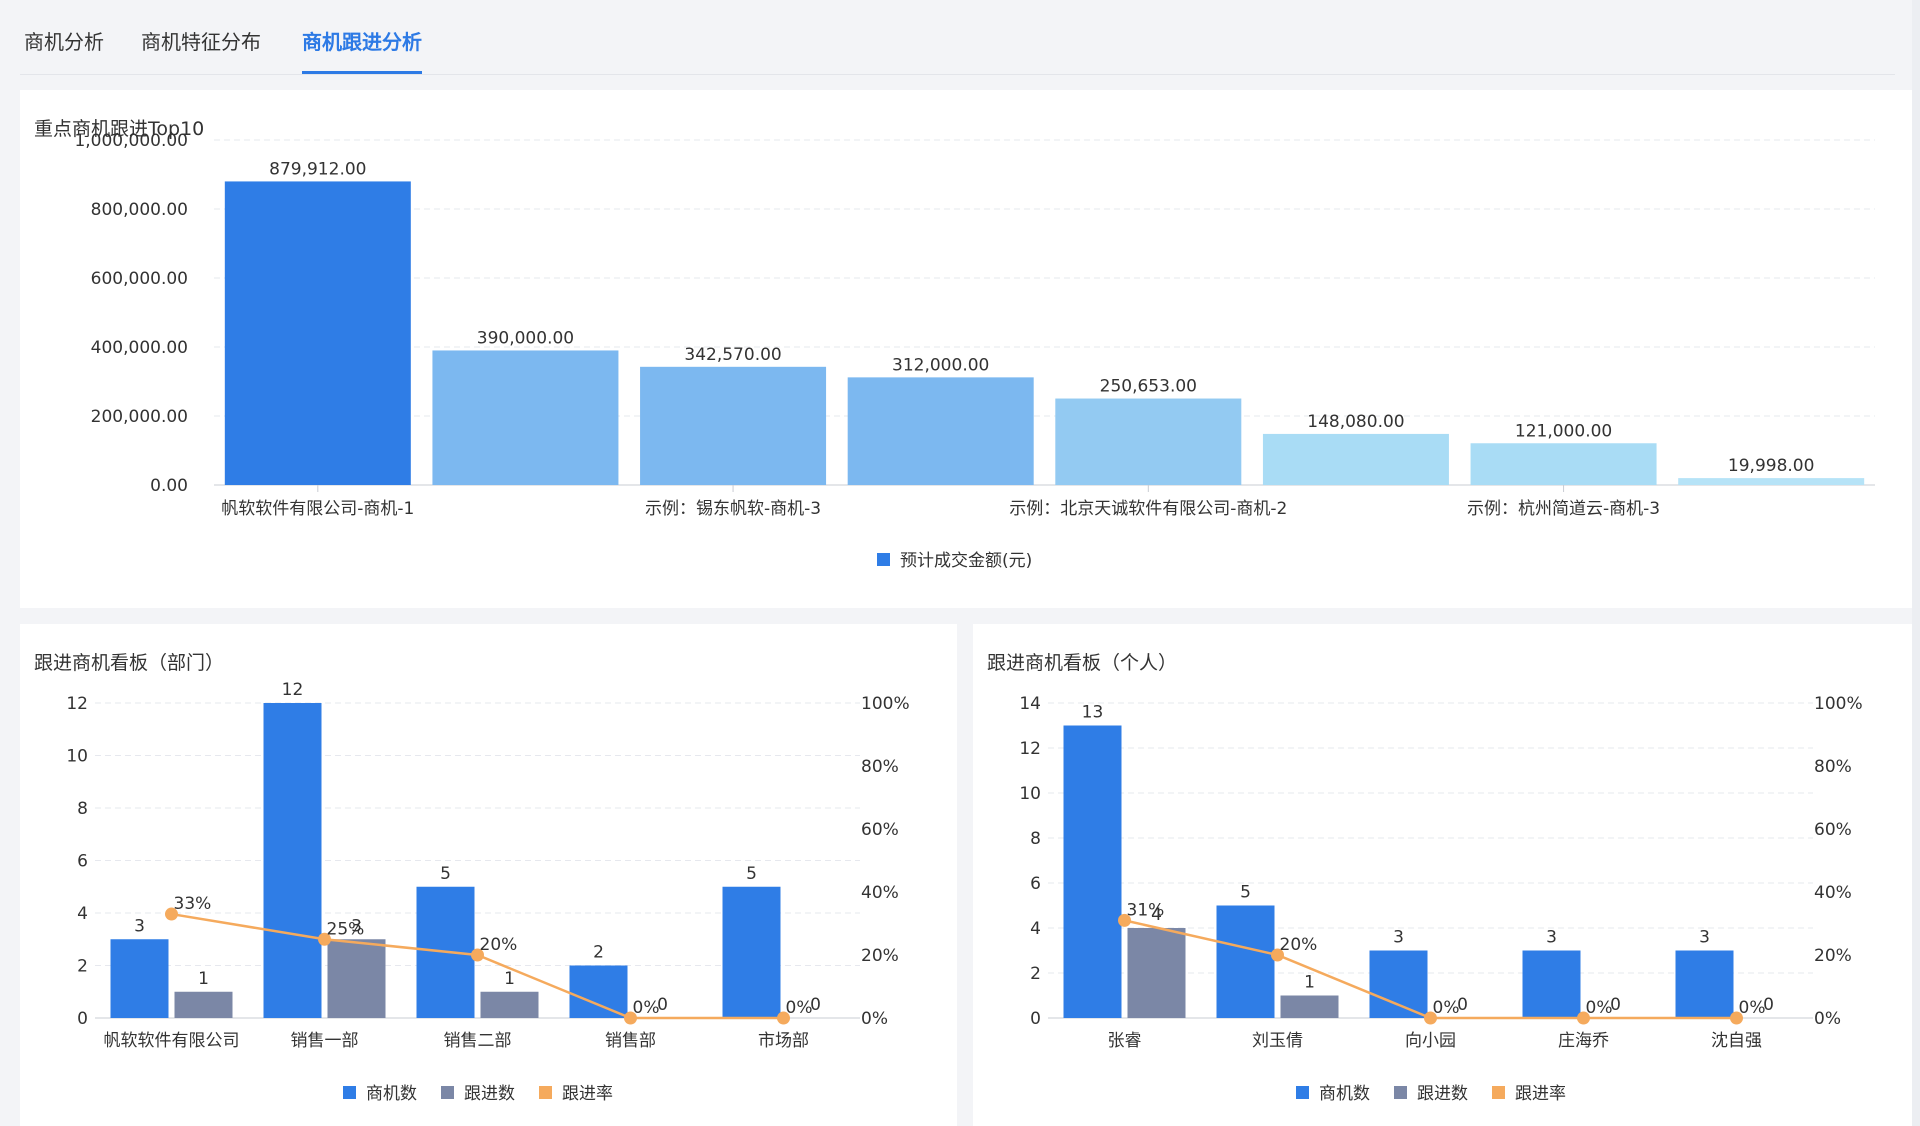 The width and height of the screenshot is (1920, 1126). Describe the element at coordinates (362, 50) in the screenshot. I see `tab-followup-analysis: 商机跟进分析` at that location.